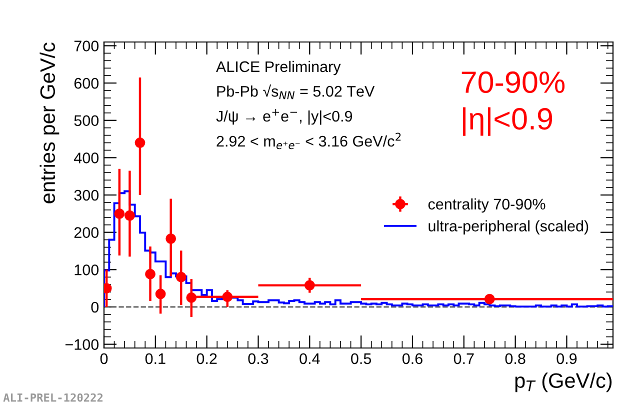  Describe the element at coordinates (308, 141) in the screenshot. I see `annotation: 2.92 < m$_{e⁺e⁻}$ < 3.16 GeV/c$^{2}$` at that location.